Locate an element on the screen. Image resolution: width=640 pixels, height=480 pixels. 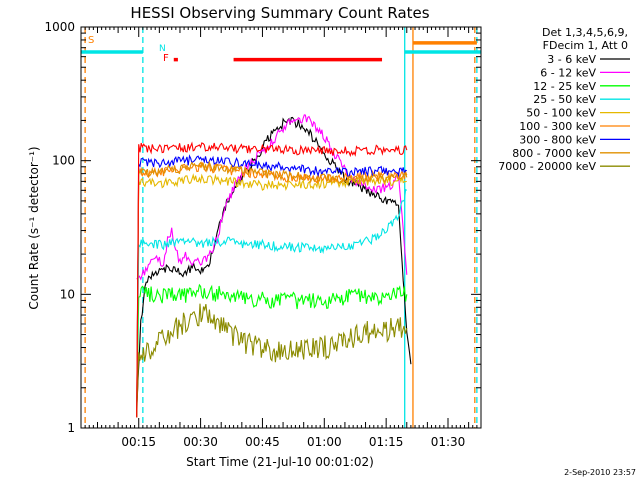
legend-label-3: 25 - 50 keV is located at coordinates (564, 99).